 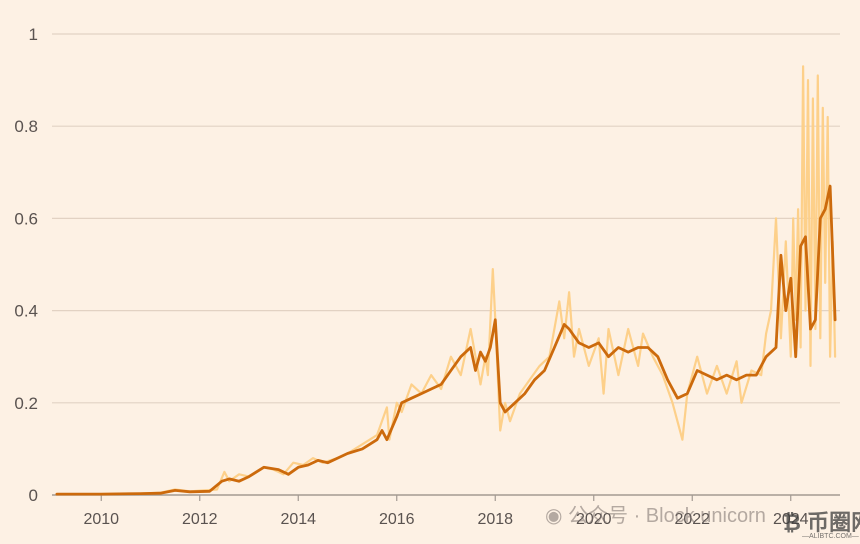 I want to click on x-tick-label: 2010, so click(x=101, y=519).